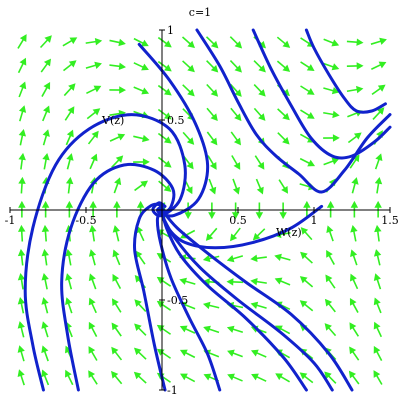 The height and width of the screenshot is (400, 400). I want to click on y-axis-label: V(z), so click(112, 120).